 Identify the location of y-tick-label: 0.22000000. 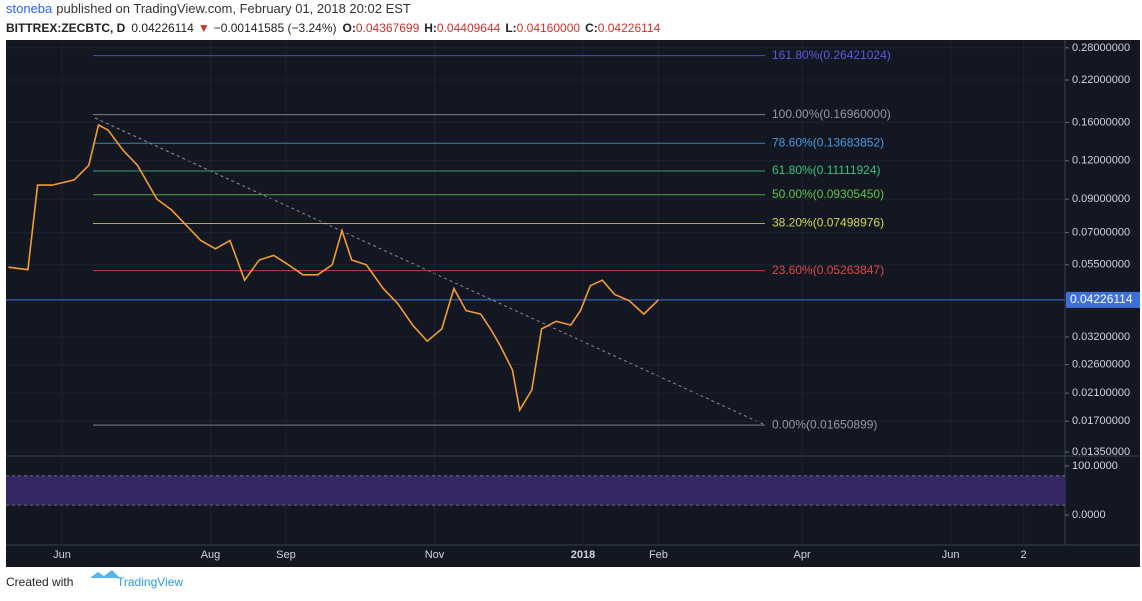
(1101, 80).